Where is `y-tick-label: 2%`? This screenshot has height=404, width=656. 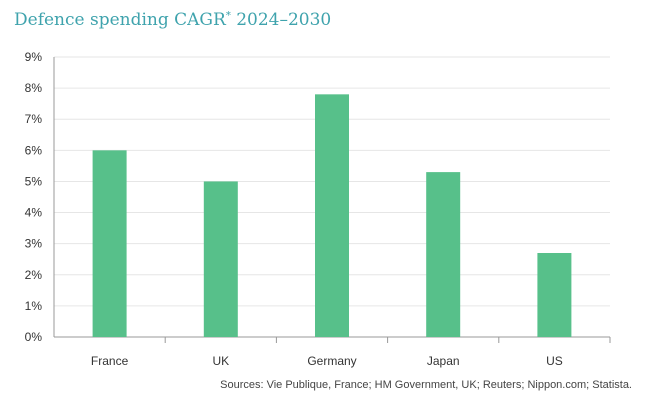 y-tick-label: 2% is located at coordinates (34, 275).